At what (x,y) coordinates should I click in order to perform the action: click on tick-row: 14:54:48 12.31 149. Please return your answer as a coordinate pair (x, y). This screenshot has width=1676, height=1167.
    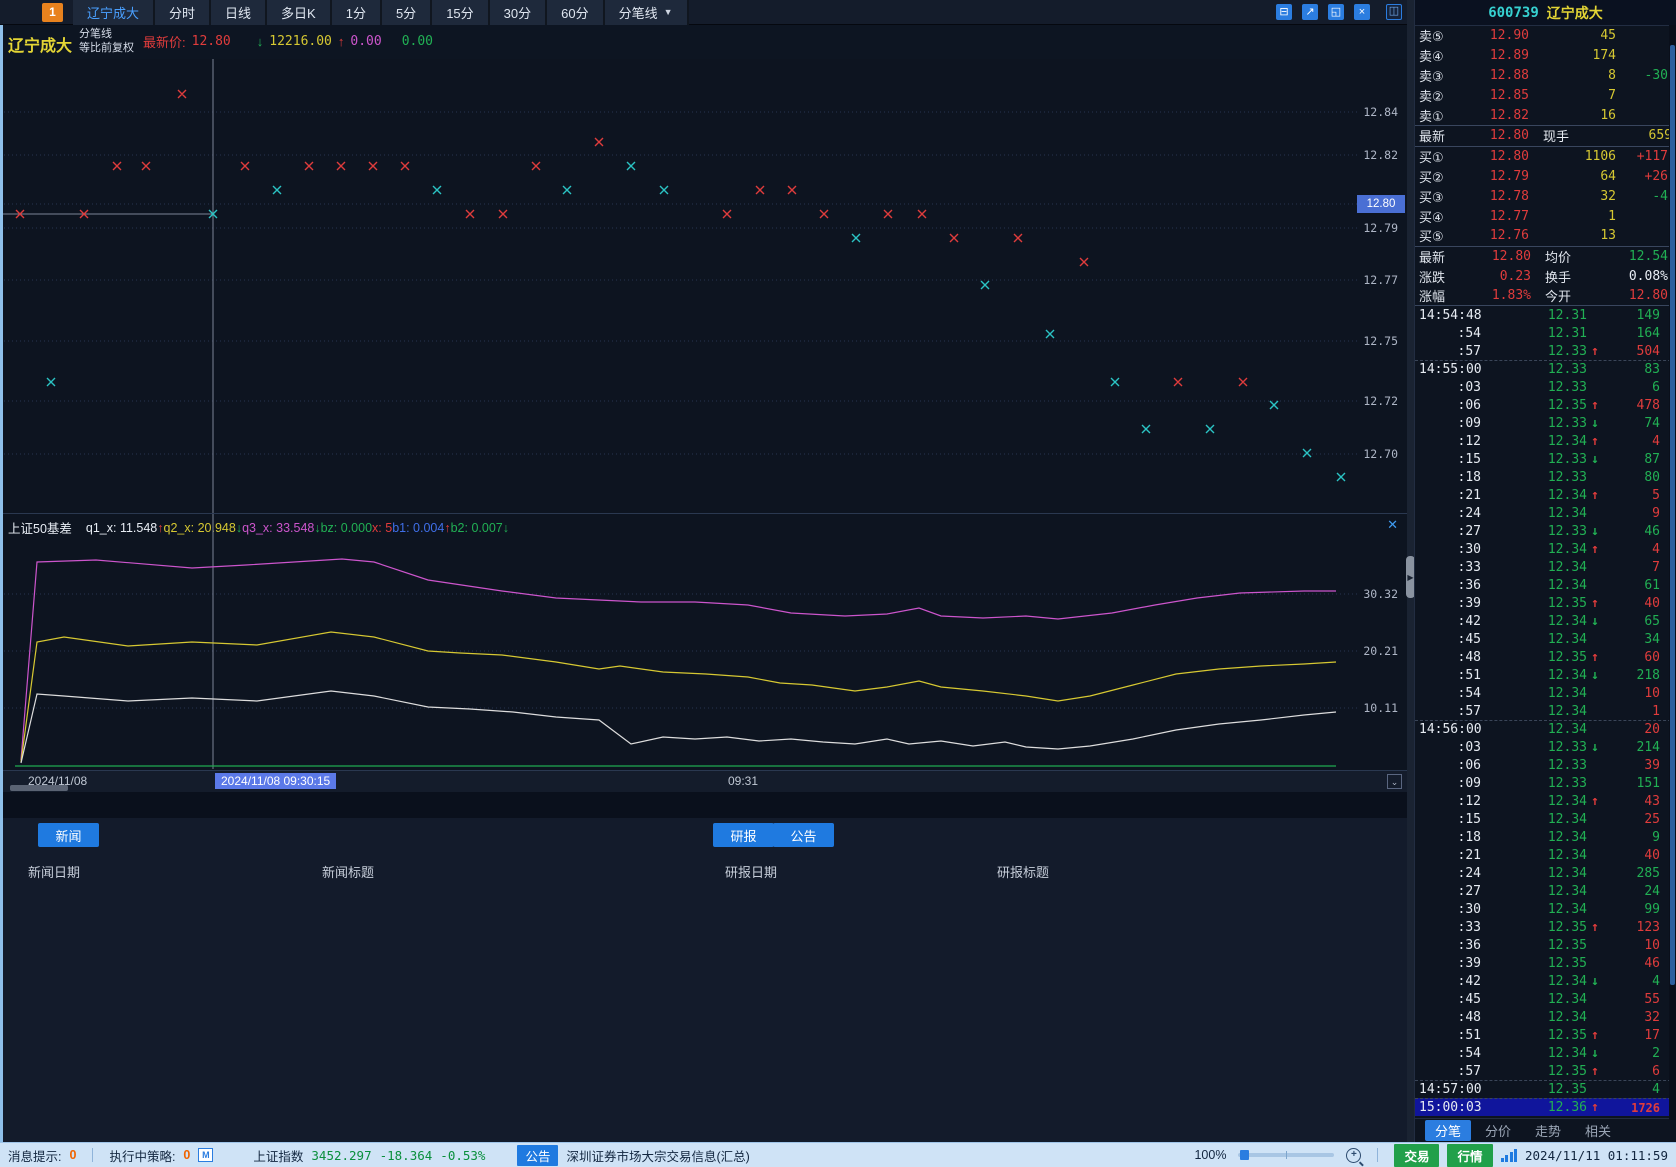
    Looking at the image, I should click on (1545, 315).